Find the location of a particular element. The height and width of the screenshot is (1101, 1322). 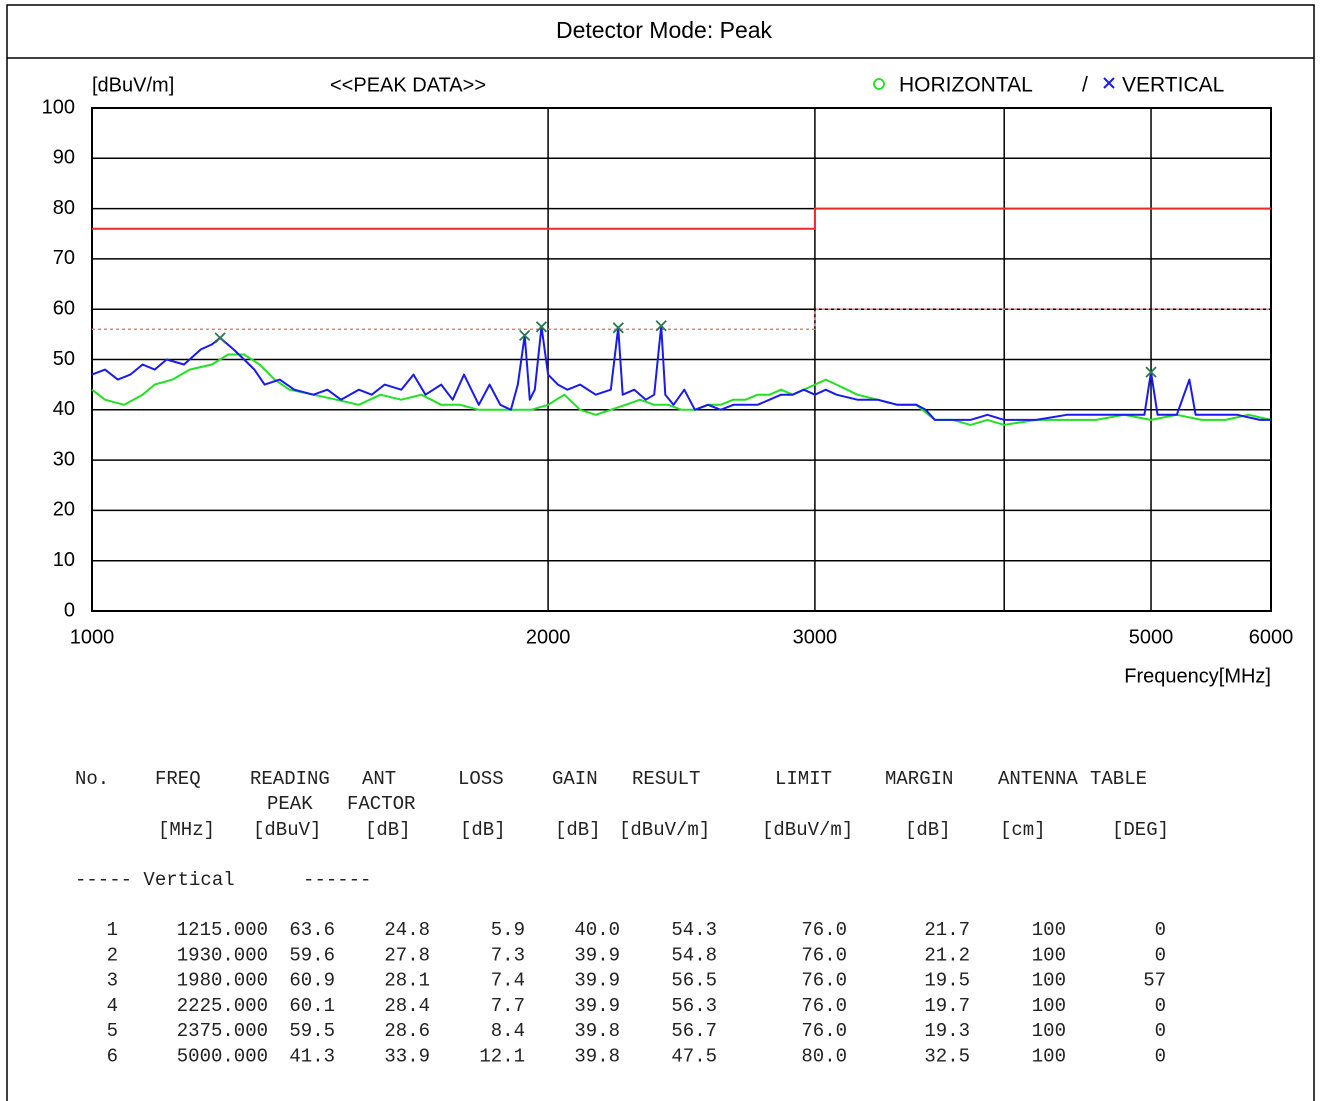

x-tick-label: 3000 is located at coordinates (815, 637).